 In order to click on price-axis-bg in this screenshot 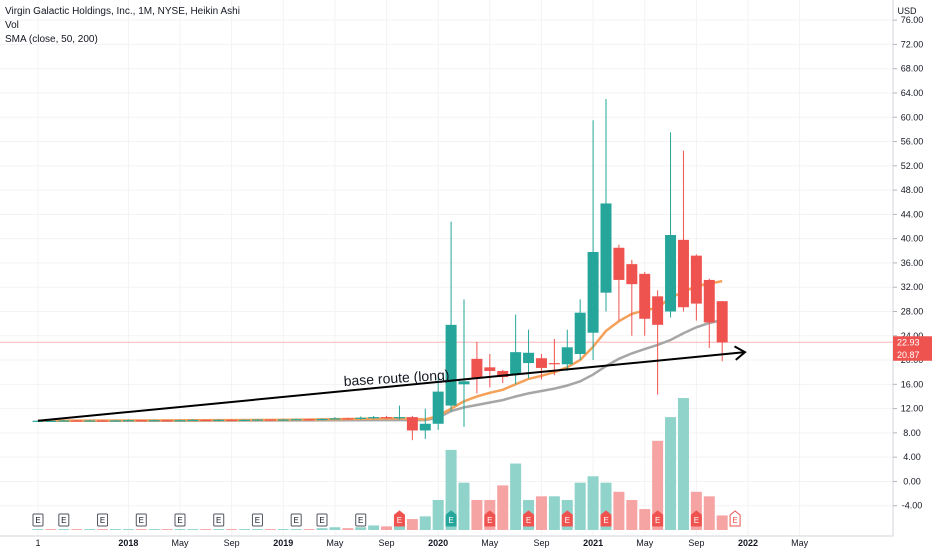, I will do `click(912, 275)`.